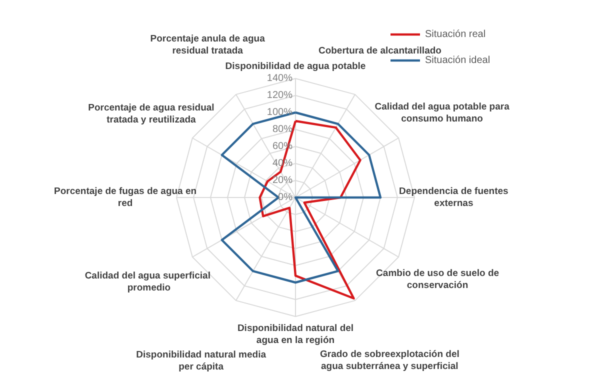  What do you see at coordinates (125, 198) in the screenshot?
I see `spoke-label: Porcentaje de fugas de agua en red` at bounding box center [125, 198].